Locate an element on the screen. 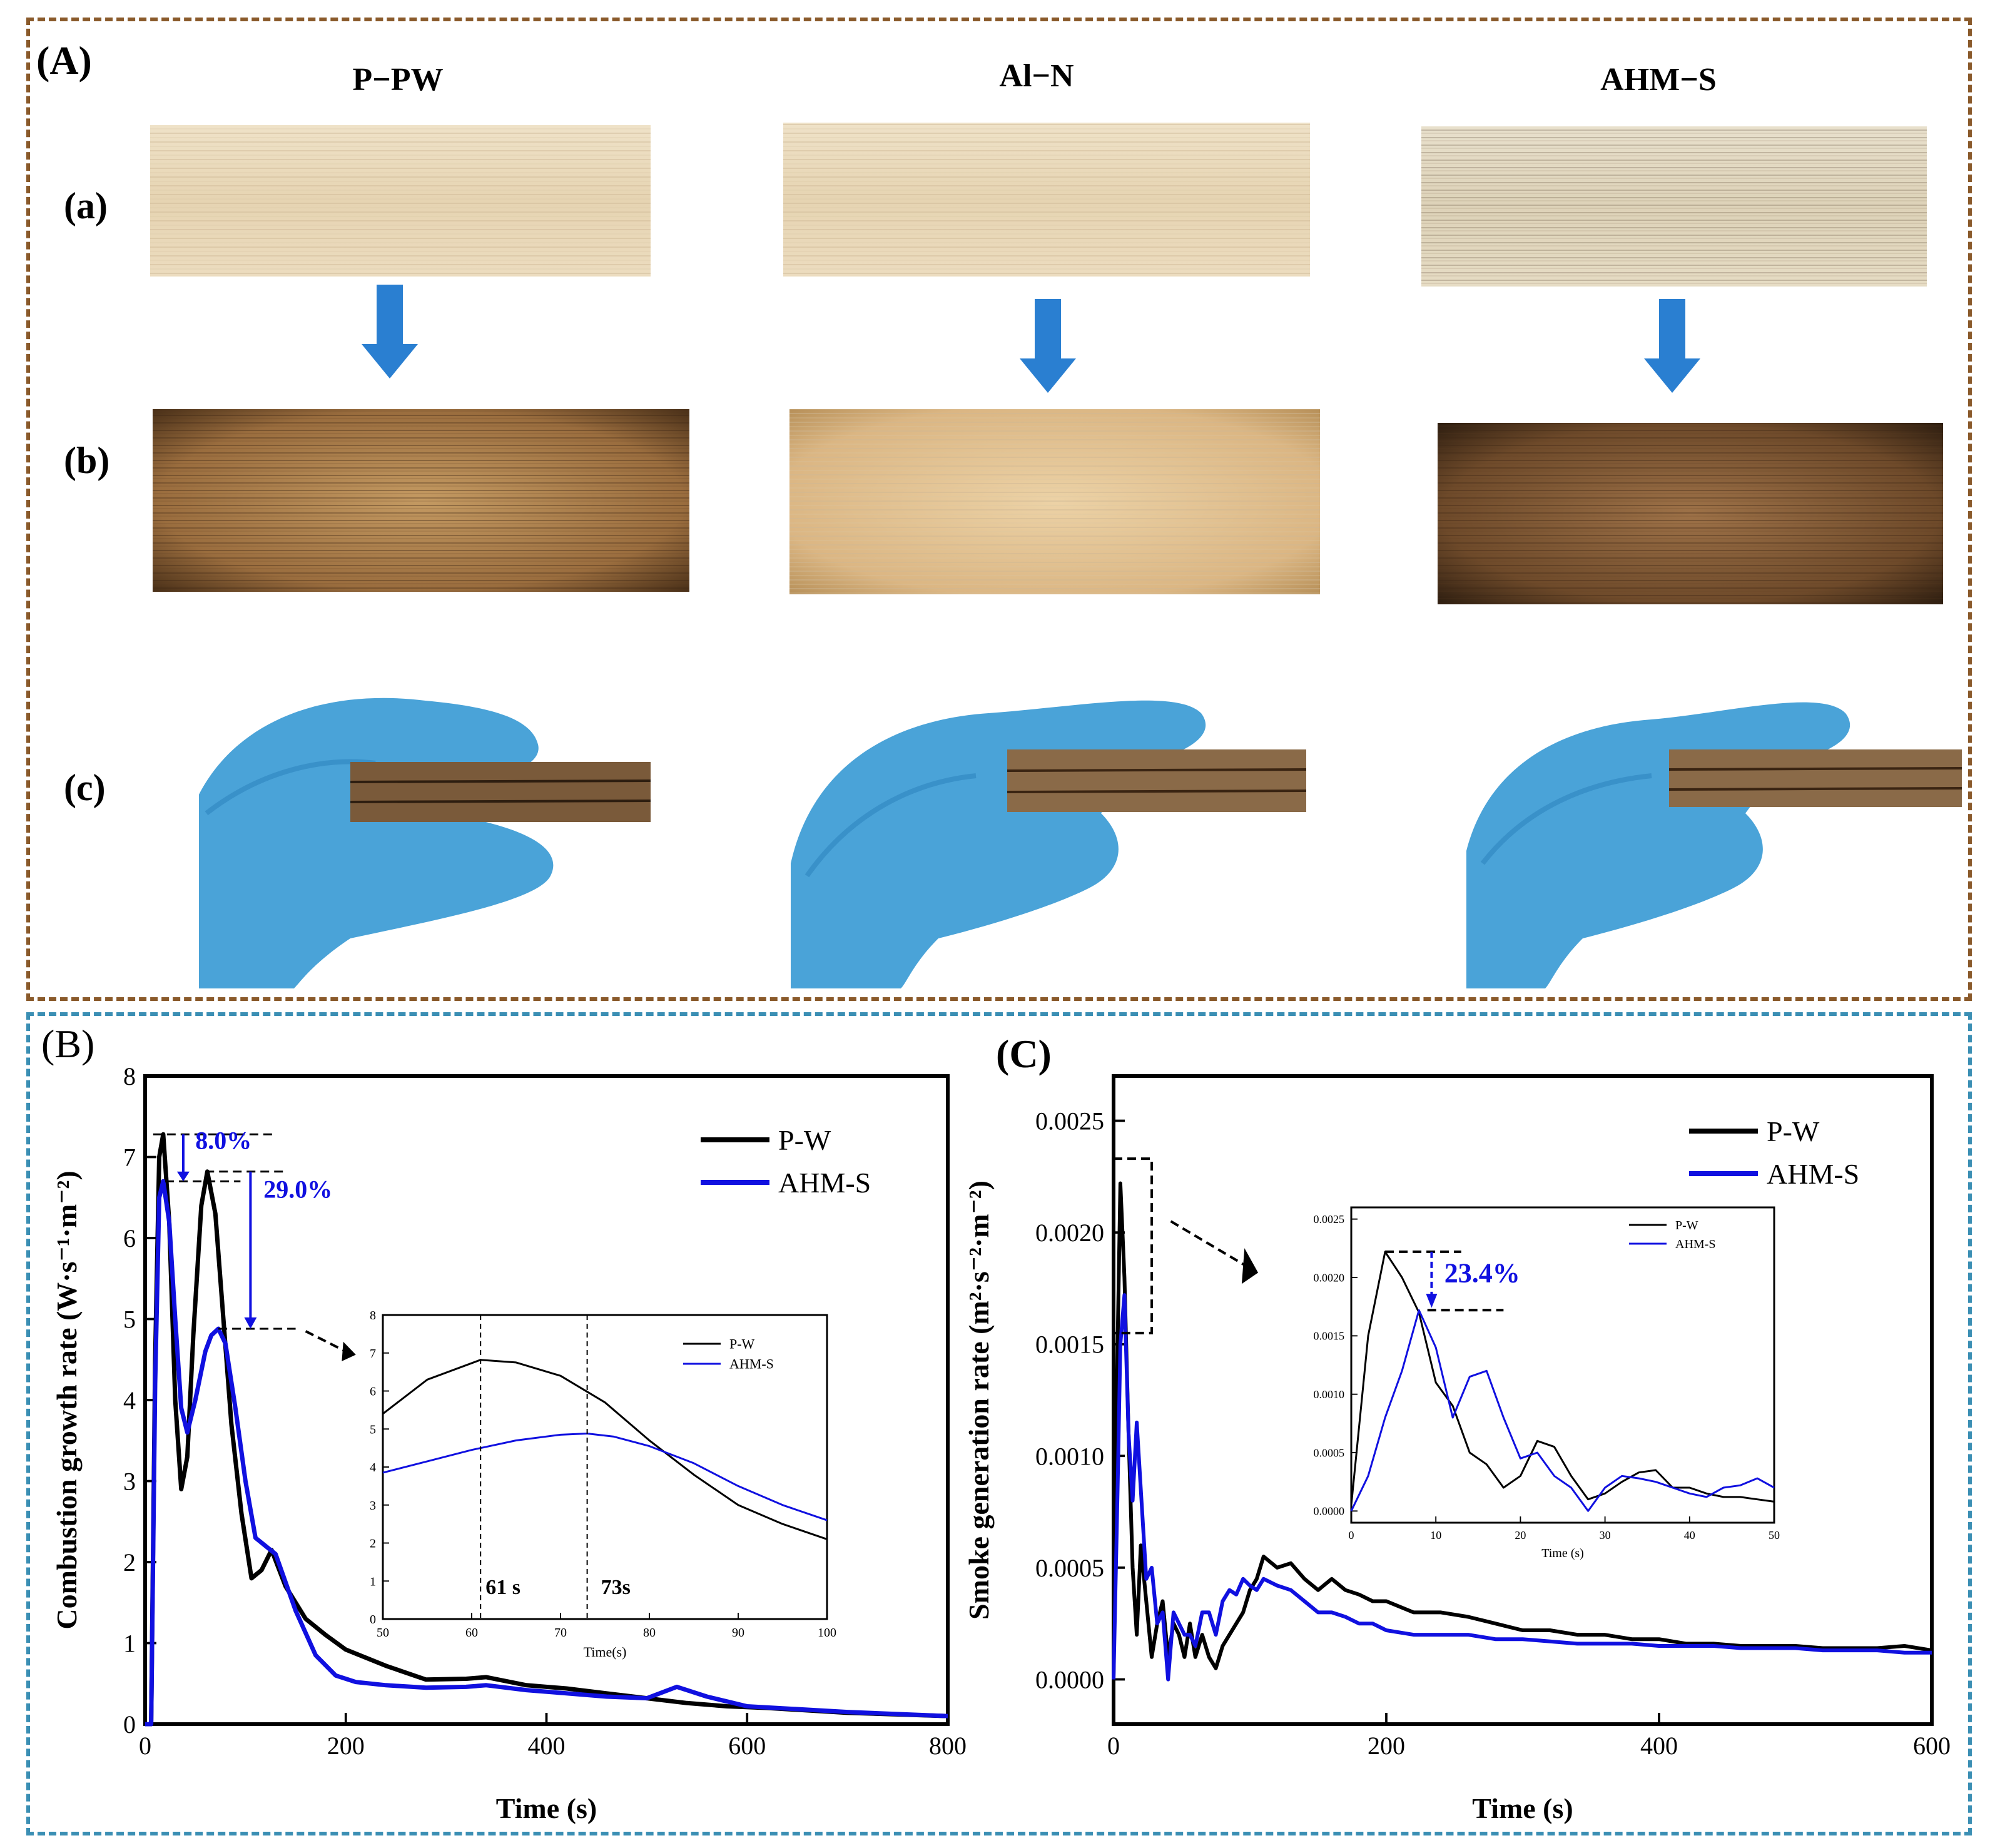 This screenshot has height=1848, width=2000. sample-b-aln is located at coordinates (1054, 501).